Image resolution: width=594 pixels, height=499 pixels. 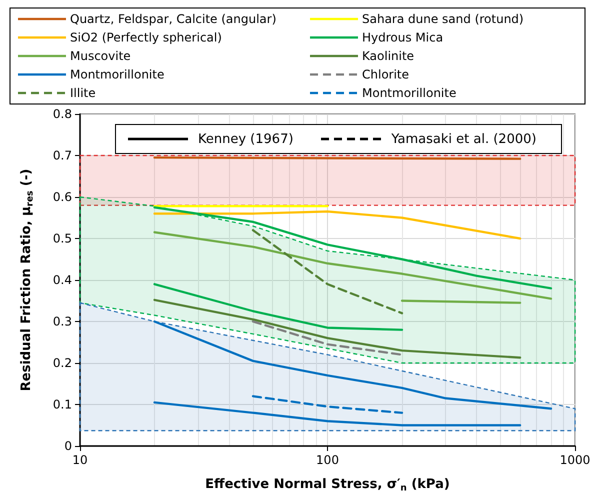 What do you see at coordinates (388, 56) in the screenshot?
I see `legend-label: Kaolinite` at bounding box center [388, 56].